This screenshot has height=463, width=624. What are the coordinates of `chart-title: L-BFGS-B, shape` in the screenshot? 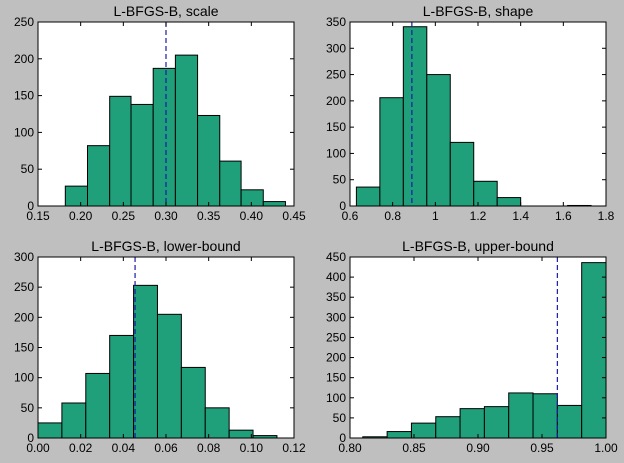 It's located at (478, 11).